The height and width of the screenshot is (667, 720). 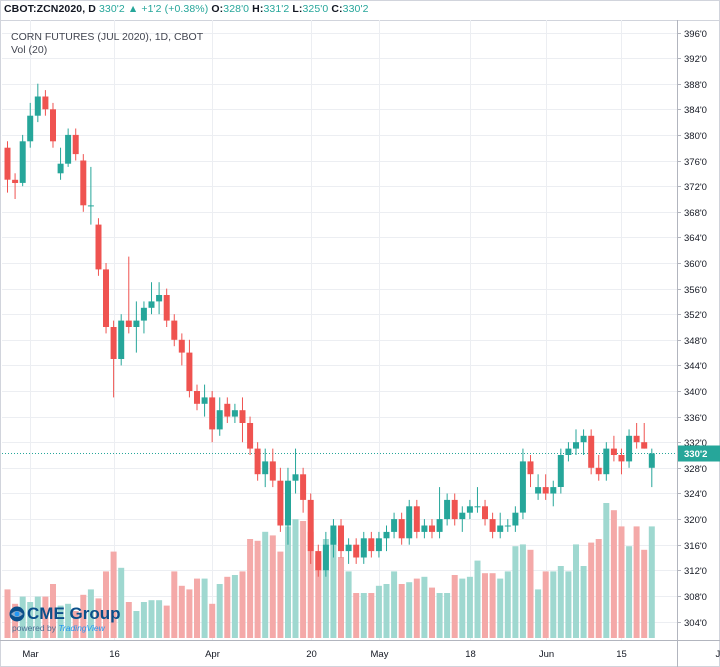 What do you see at coordinates (276, 9) in the screenshot?
I see `high-value: 331'2` at bounding box center [276, 9].